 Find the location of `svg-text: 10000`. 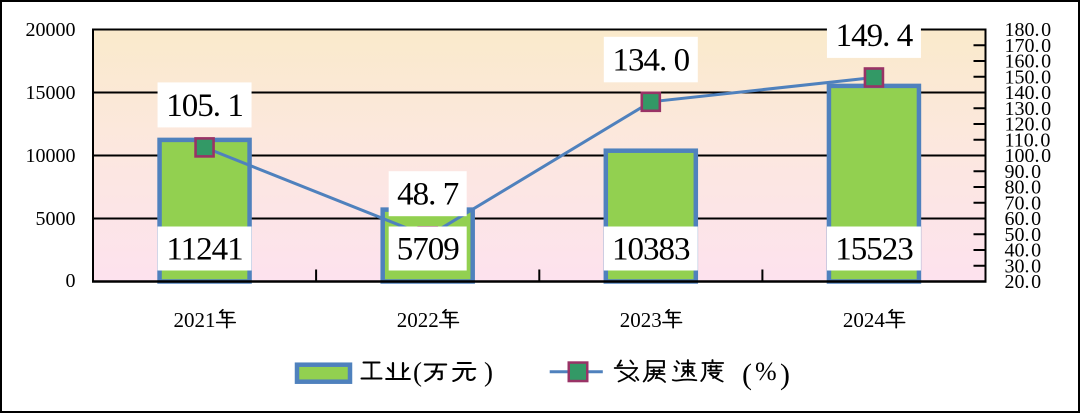

svg-text: 10000 is located at coordinates (51, 156).